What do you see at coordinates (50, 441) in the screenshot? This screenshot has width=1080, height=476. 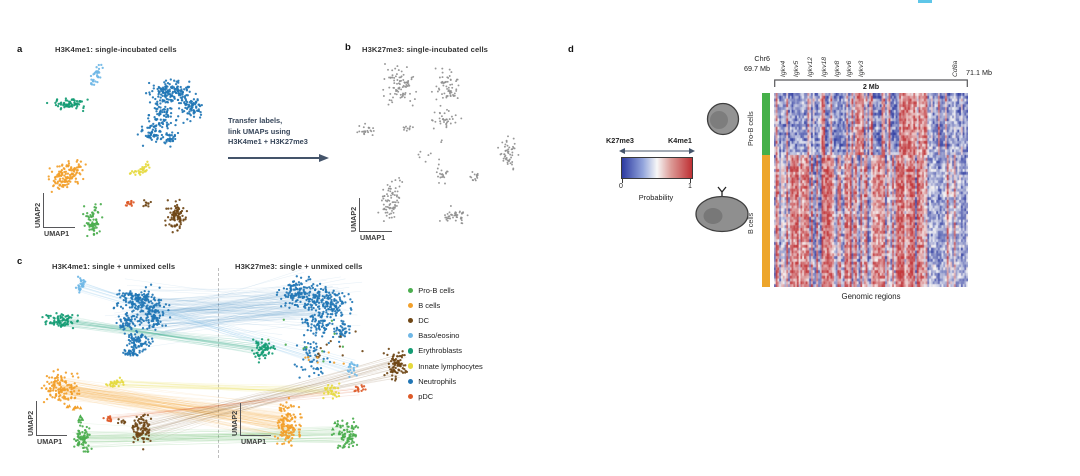 I see `umap-c-left-xlabel: UMAP1` at bounding box center [50, 441].